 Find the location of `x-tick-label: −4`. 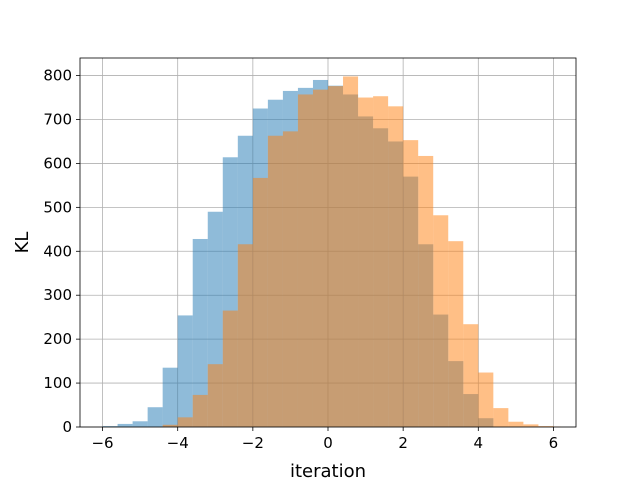

x-tick-label: −4 is located at coordinates (178, 443).